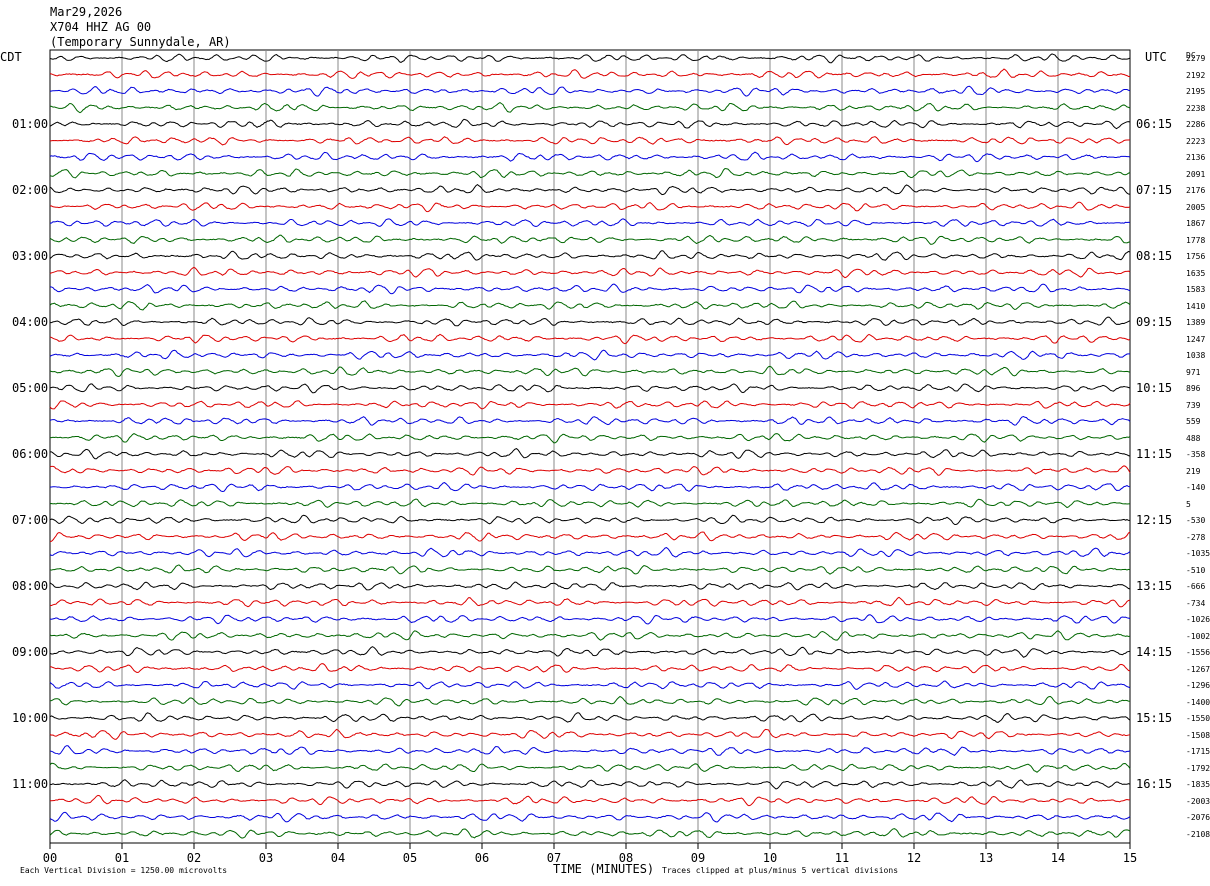 The height and width of the screenshot is (886, 1210). Describe the element at coordinates (1154, 652) in the screenshot. I see `hour-label-utc: 14:15` at that location.